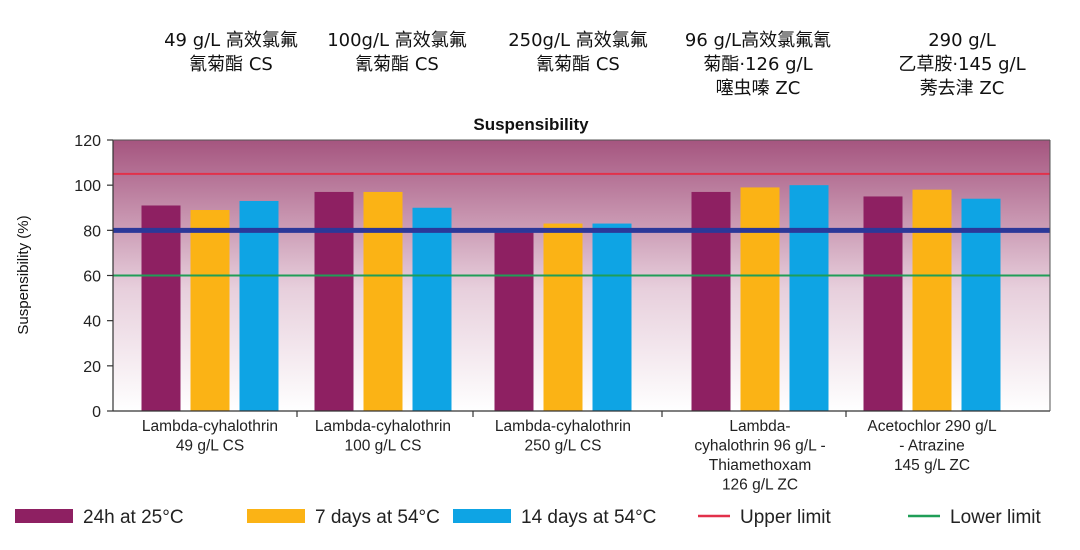  Describe the element at coordinates (759, 426) in the screenshot. I see `category-label-line: Lambda-` at that location.